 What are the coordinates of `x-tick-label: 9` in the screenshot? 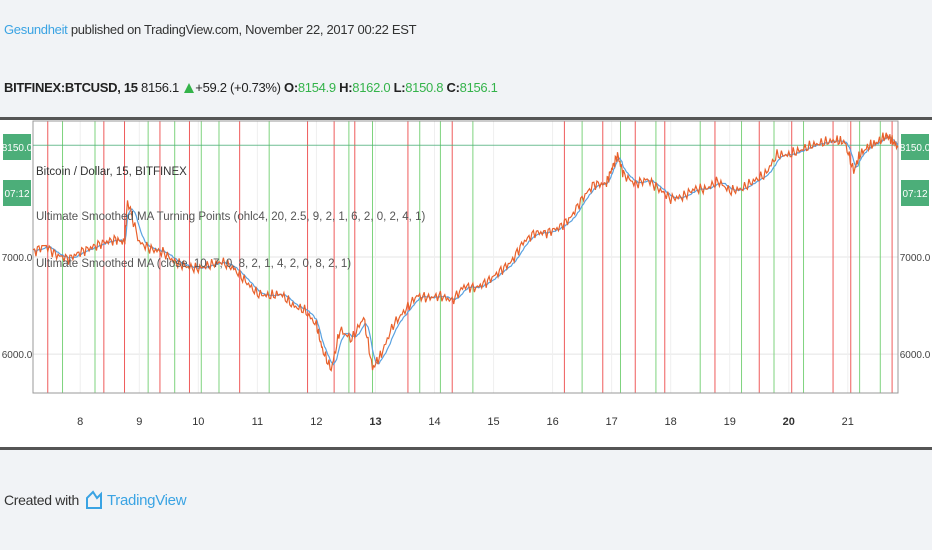 It's located at (139, 422).